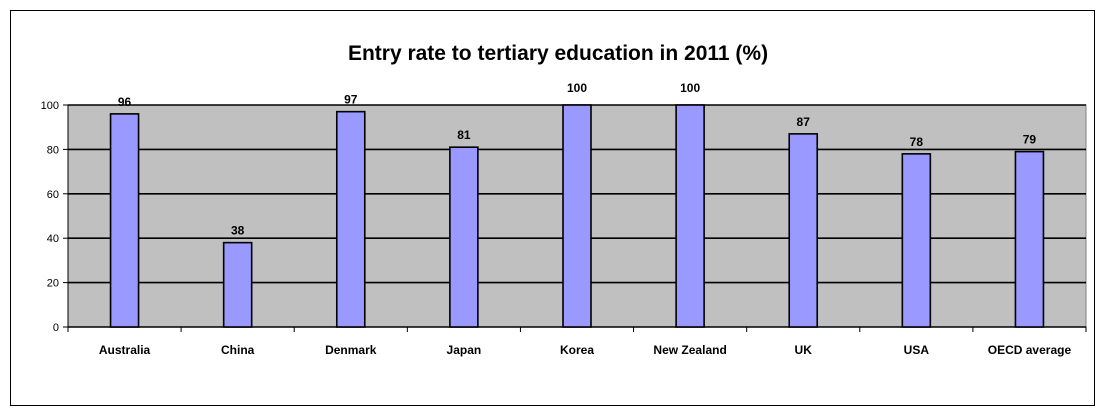 Image resolution: width=1106 pixels, height=414 pixels. I want to click on y-tick-label: 100, so click(50, 106).